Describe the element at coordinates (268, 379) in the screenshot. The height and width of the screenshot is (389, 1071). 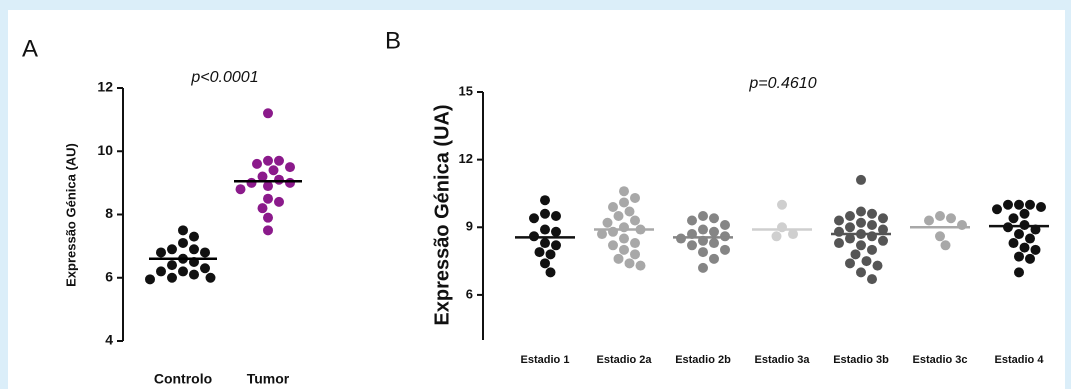
I see `x-tick-label: Tumor` at that location.